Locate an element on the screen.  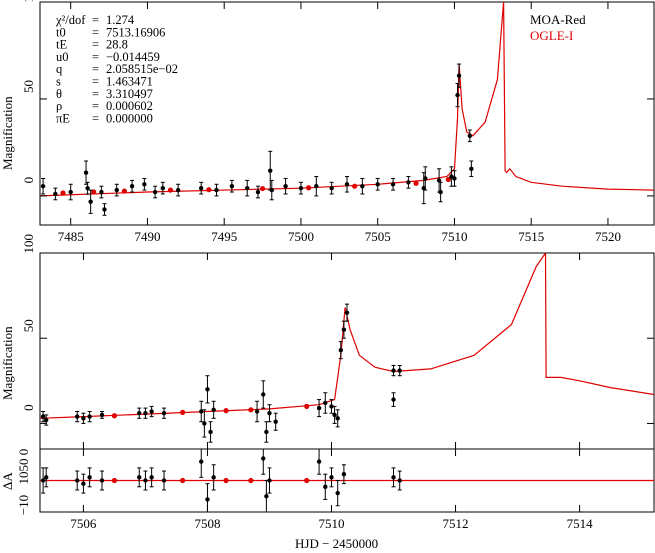
param-value-4: 2.058515e−02 is located at coordinates (142, 69).